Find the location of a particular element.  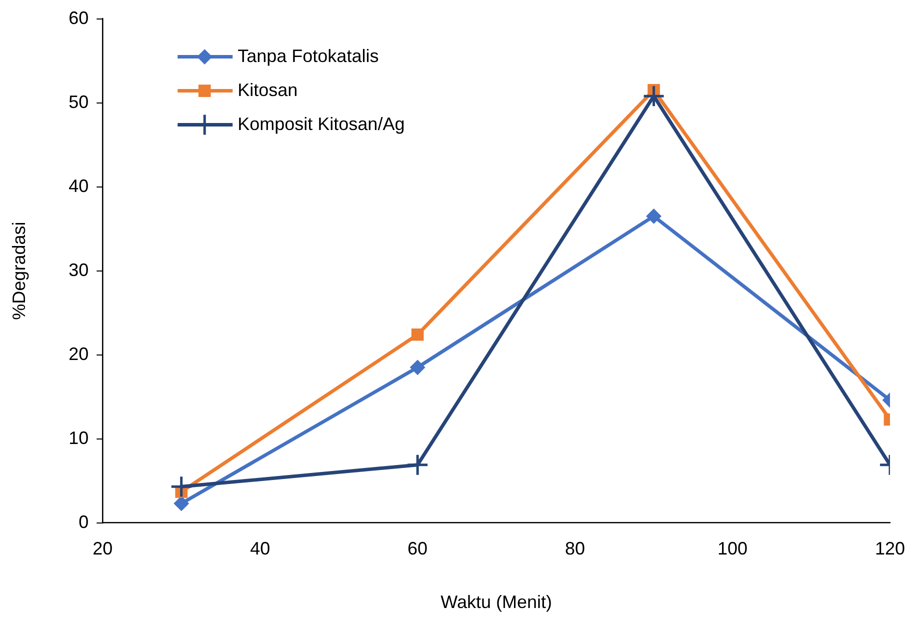

x-tick-label: 60 is located at coordinates (418, 548).